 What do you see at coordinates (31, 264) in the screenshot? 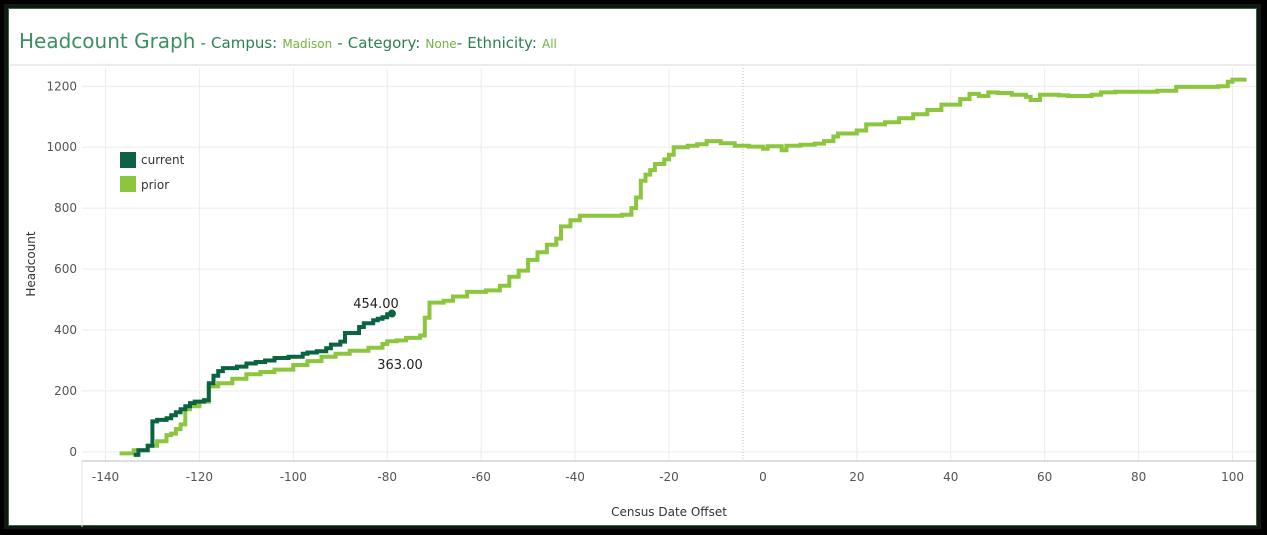
I see `y-axis-title: Headcount` at bounding box center [31, 264].